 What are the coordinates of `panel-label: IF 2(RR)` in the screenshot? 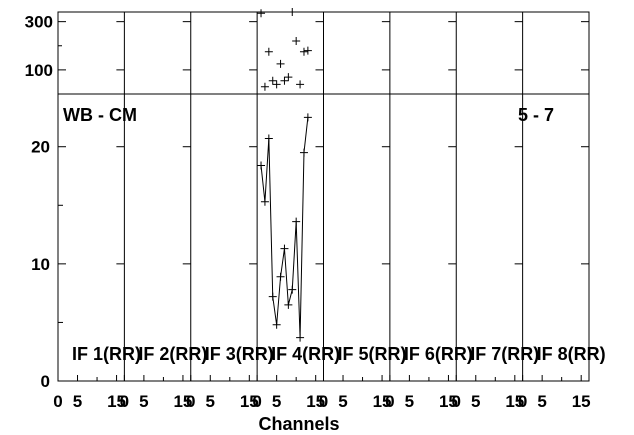 It's located at (172, 354).